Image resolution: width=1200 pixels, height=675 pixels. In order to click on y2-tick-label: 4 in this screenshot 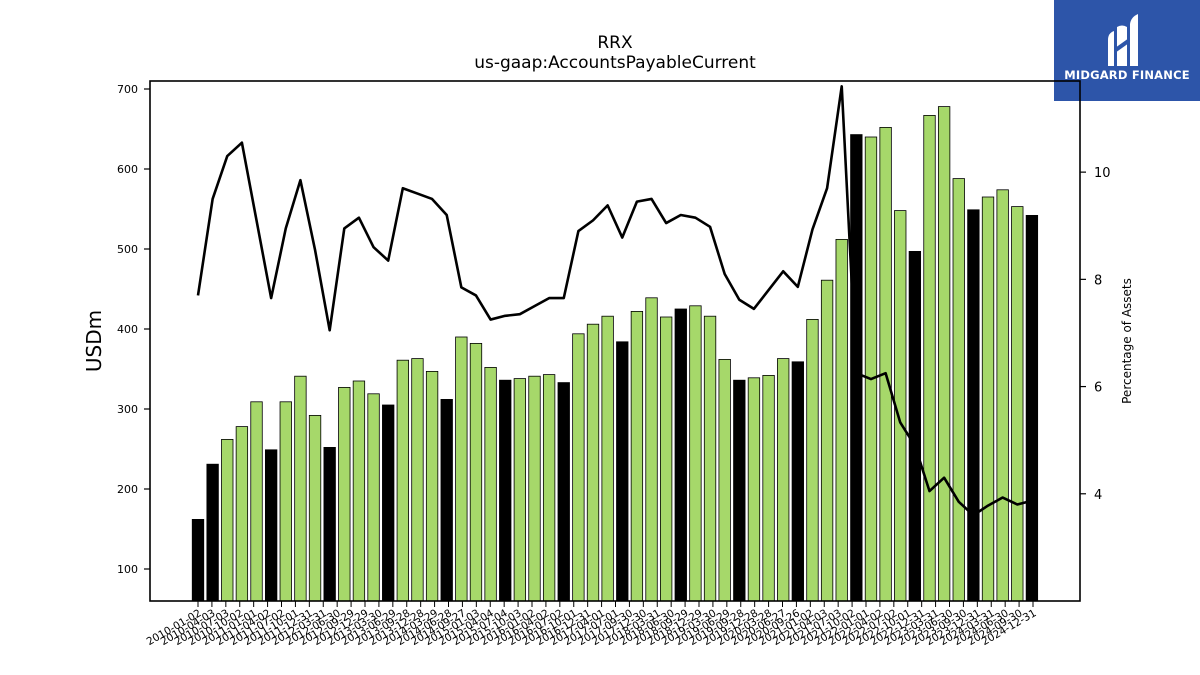, I will do `click(1098, 495)`.